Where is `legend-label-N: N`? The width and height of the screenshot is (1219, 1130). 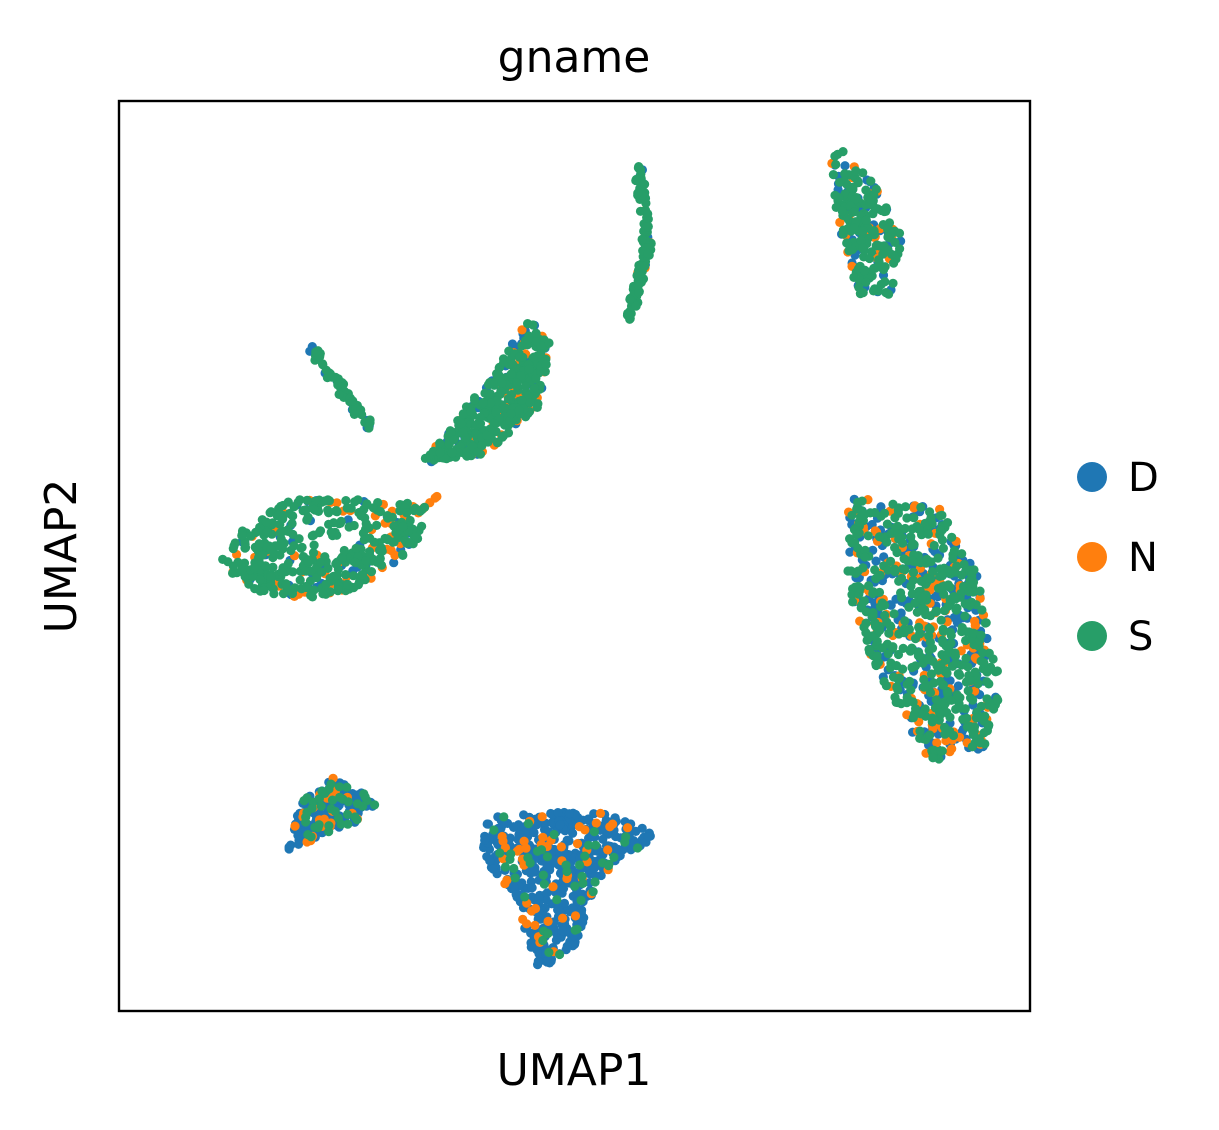
legend-label-N: N is located at coordinates (1143, 558).